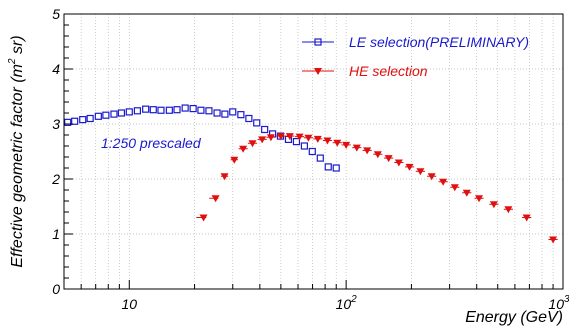 The width and height of the screenshot is (569, 328). Describe the element at coordinates (353, 299) in the screenshot. I see `x-tick-label-exp: 2` at that location.